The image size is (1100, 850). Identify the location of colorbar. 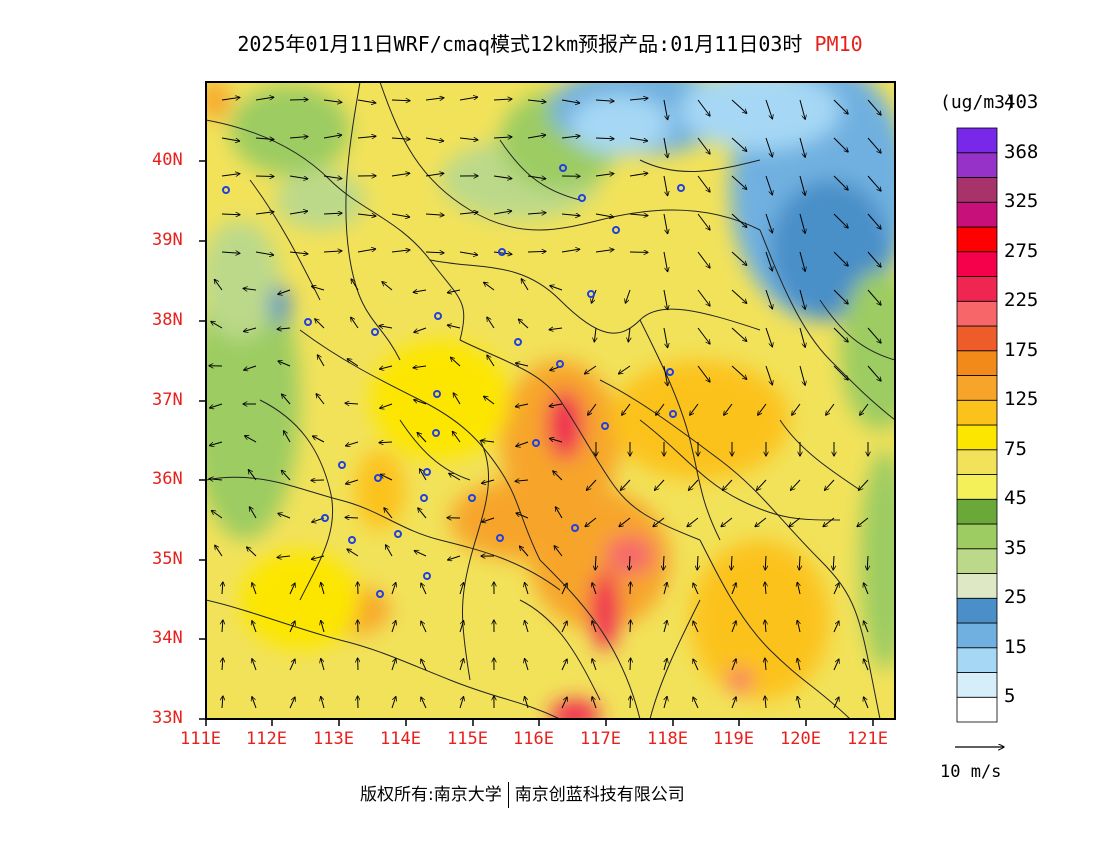
(977, 425).